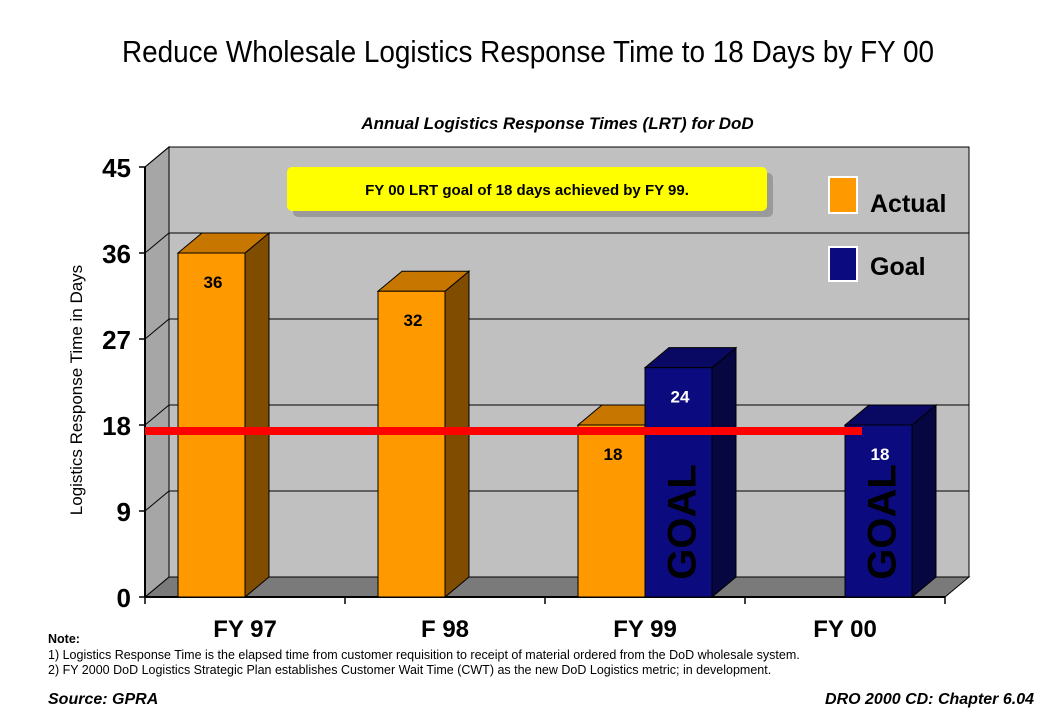  What do you see at coordinates (257, 415) in the screenshot?
I see `bar-side-actual` at bounding box center [257, 415].